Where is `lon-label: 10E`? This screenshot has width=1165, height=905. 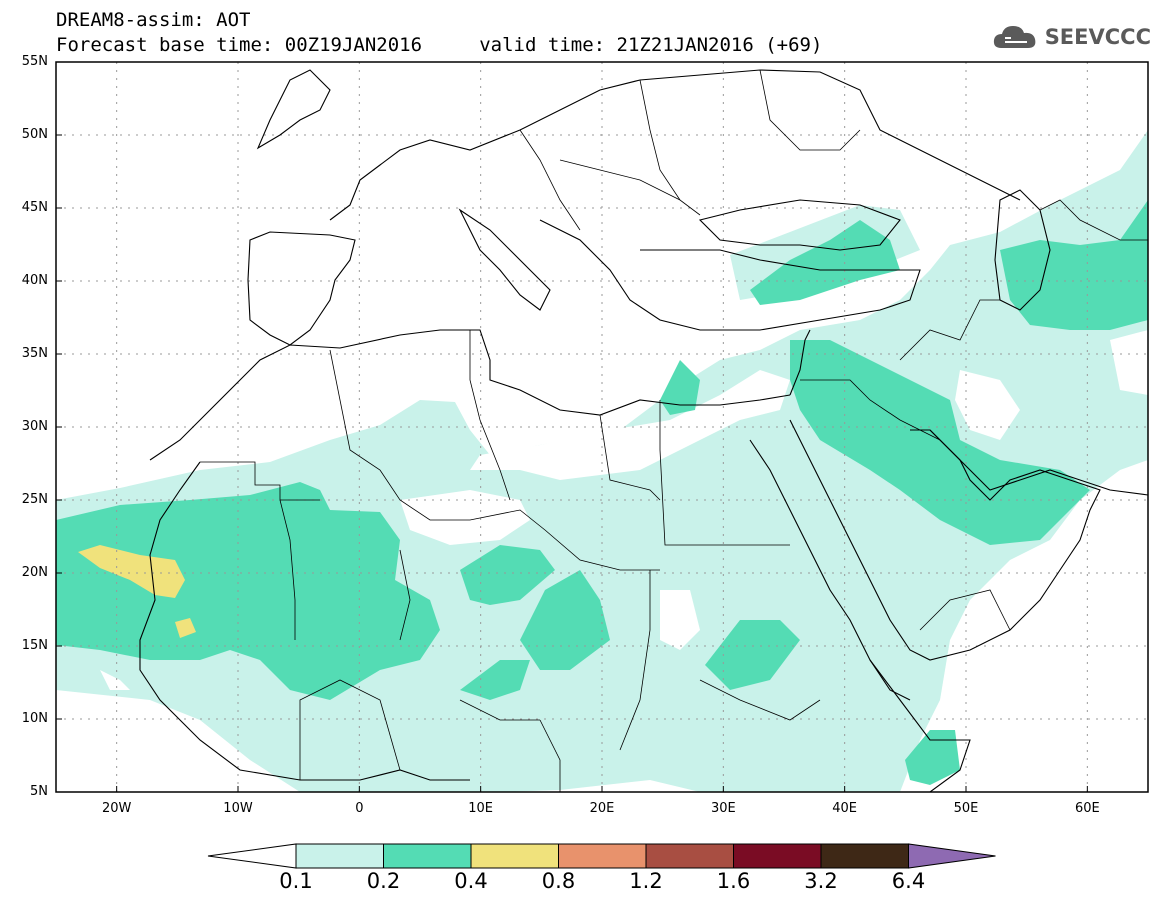 lon-label: 10E is located at coordinates (481, 808).